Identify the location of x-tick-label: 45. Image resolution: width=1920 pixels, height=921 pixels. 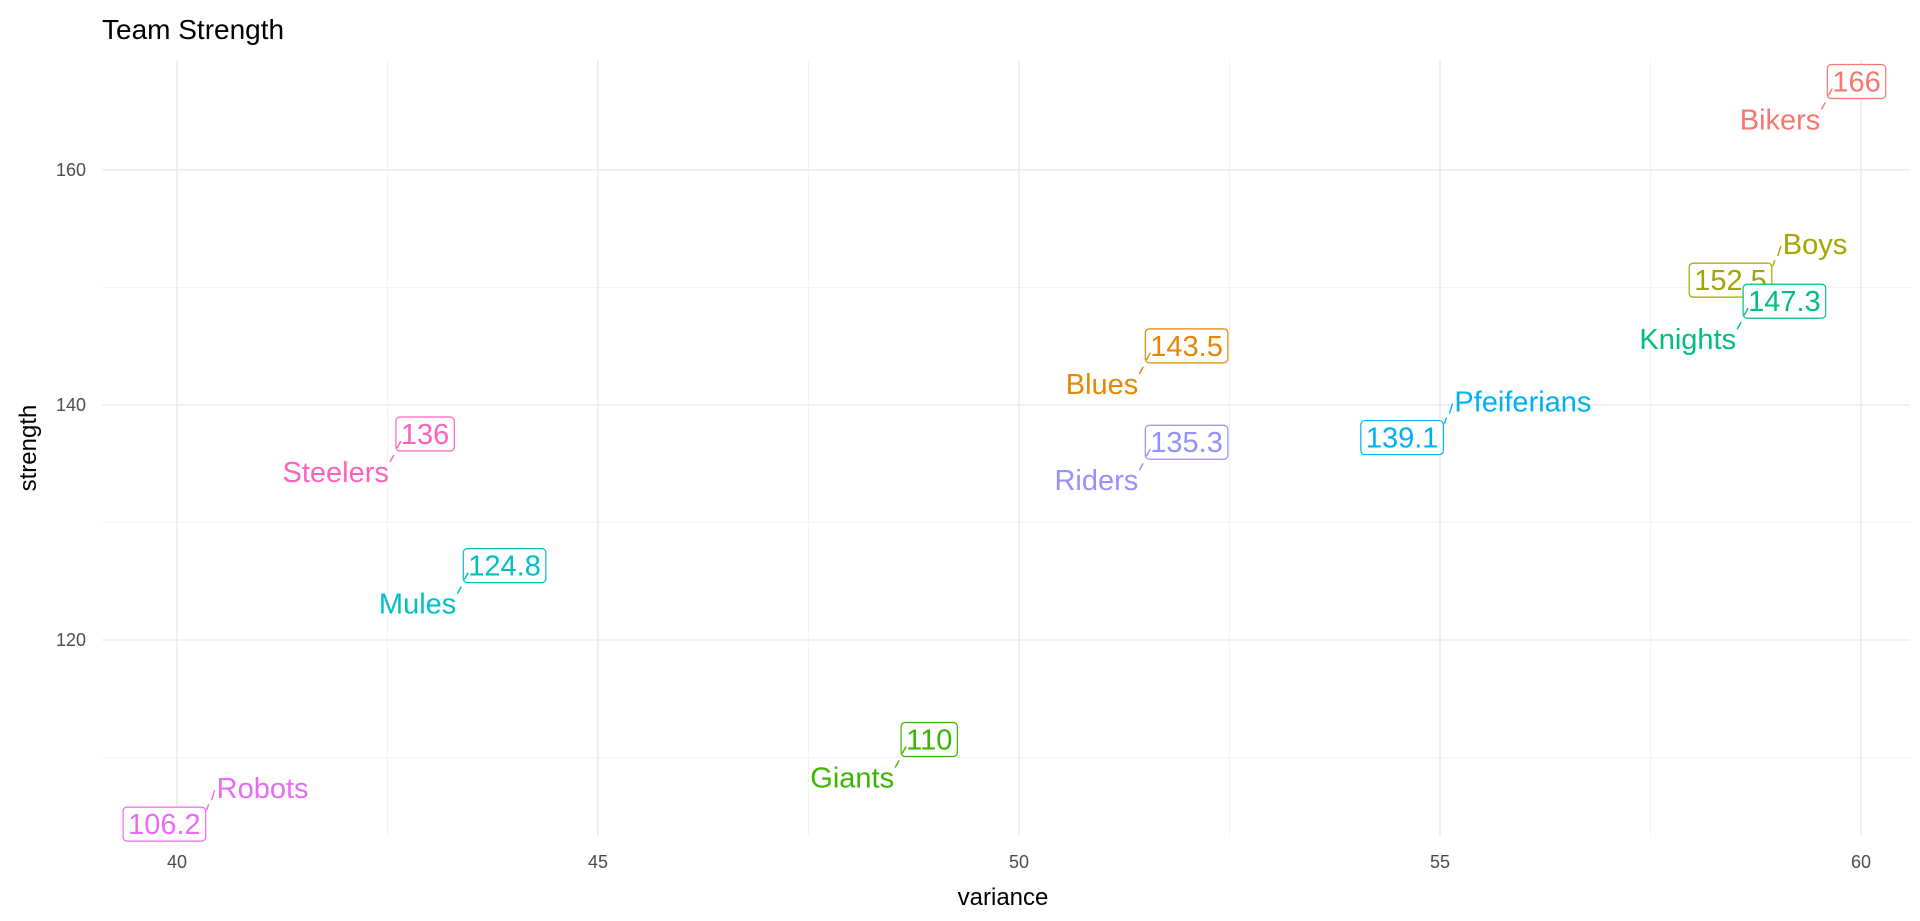
(598, 862).